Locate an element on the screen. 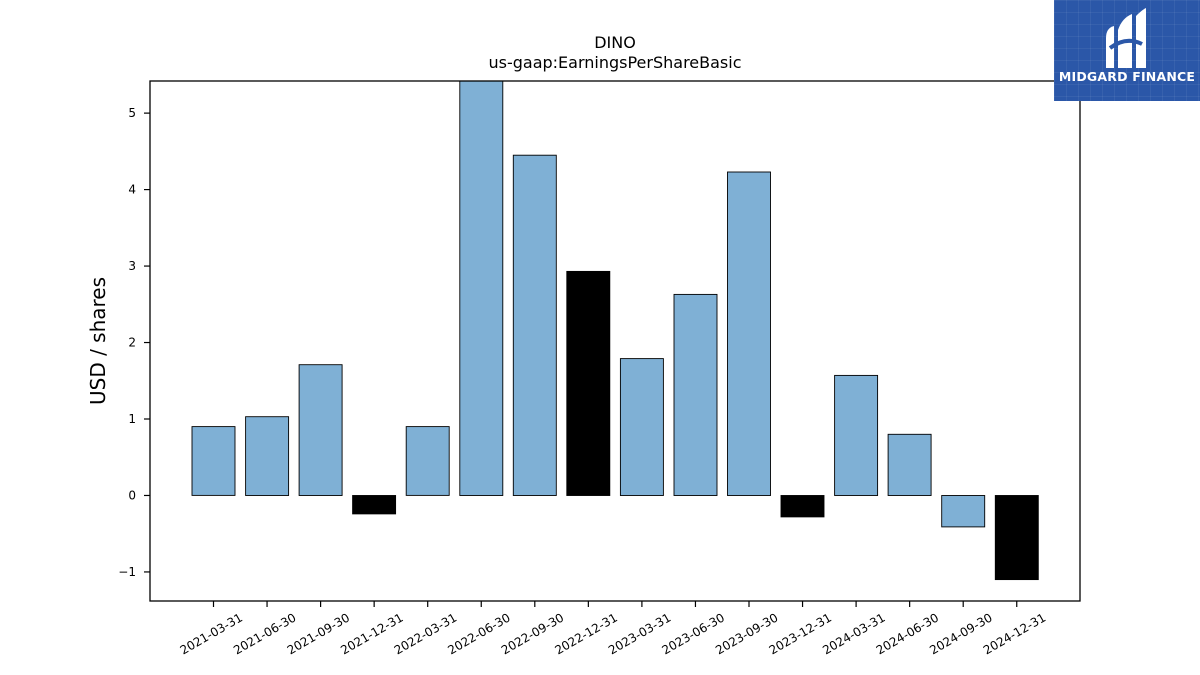  y-tick-label: 1 is located at coordinates (132, 419).